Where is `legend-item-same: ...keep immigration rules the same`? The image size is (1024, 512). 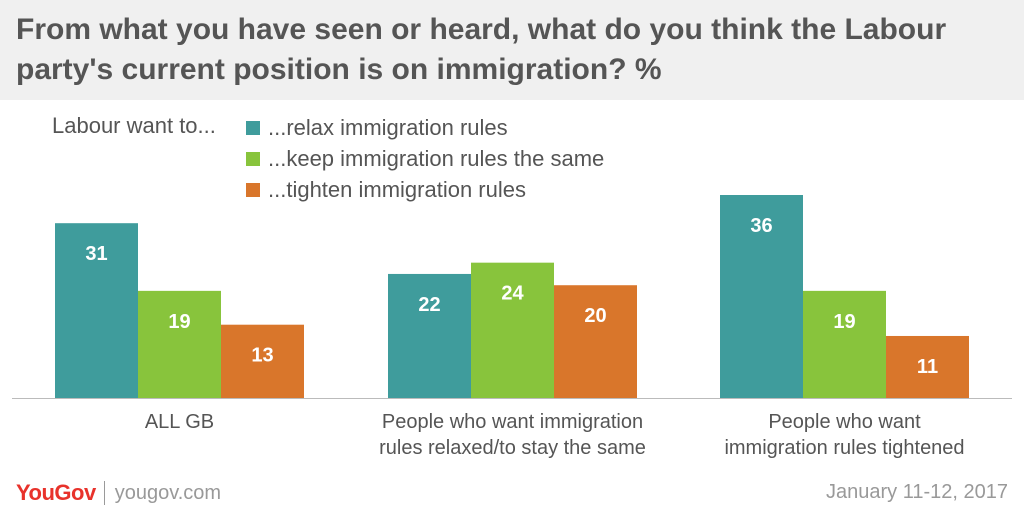
legend-item-same: ...keep immigration rules the same is located at coordinates (425, 158).